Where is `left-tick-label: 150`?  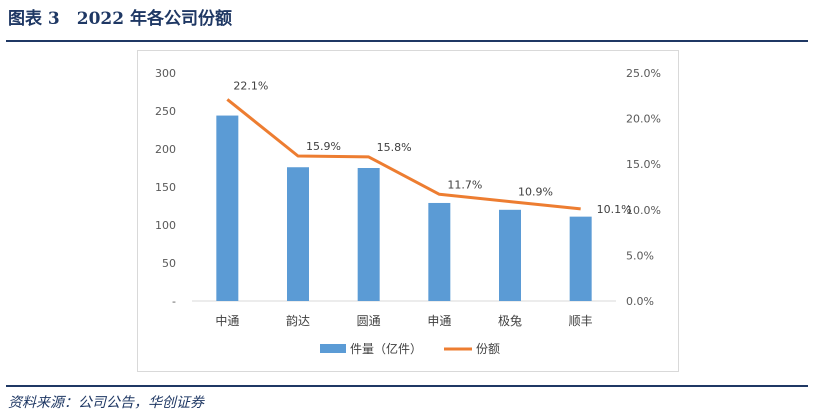 left-tick-label: 150 is located at coordinates (165, 187).